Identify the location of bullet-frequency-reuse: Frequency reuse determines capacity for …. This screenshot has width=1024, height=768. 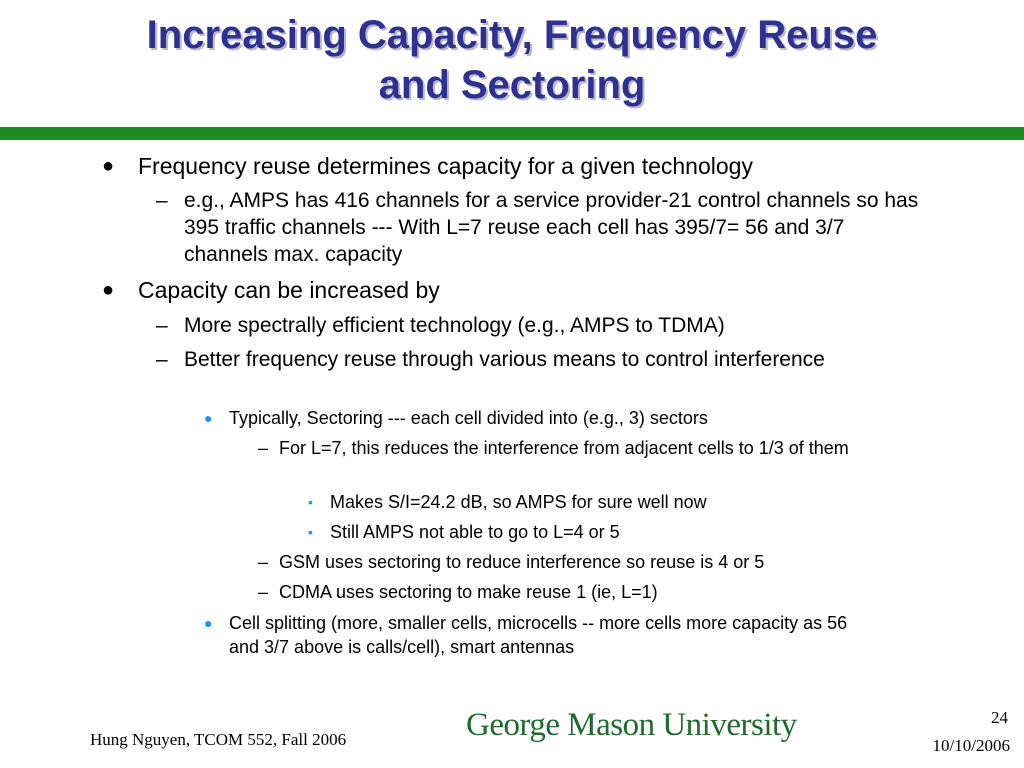
(445, 166).